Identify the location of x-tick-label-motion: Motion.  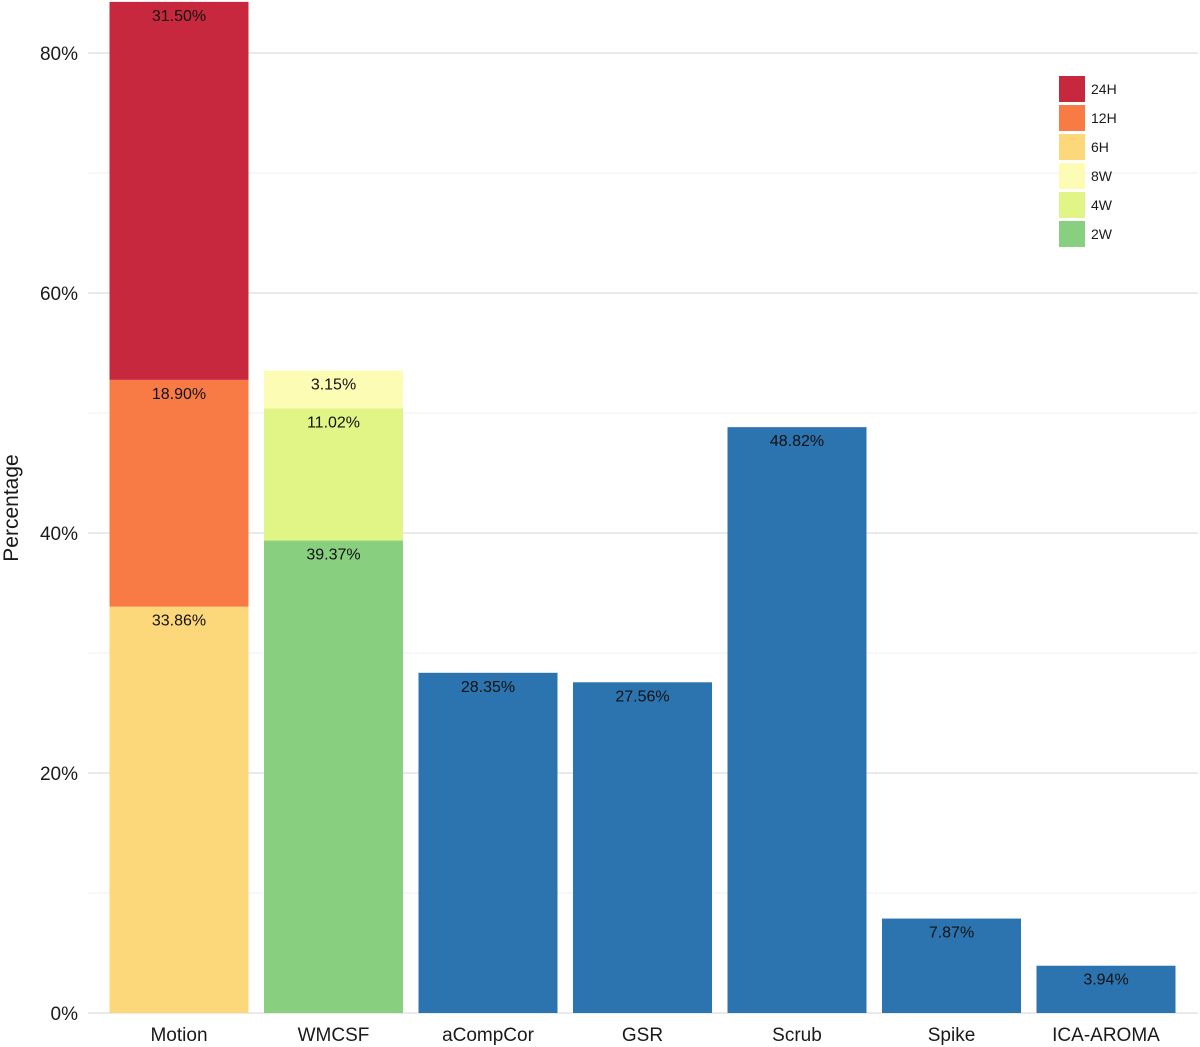
(178, 1035).